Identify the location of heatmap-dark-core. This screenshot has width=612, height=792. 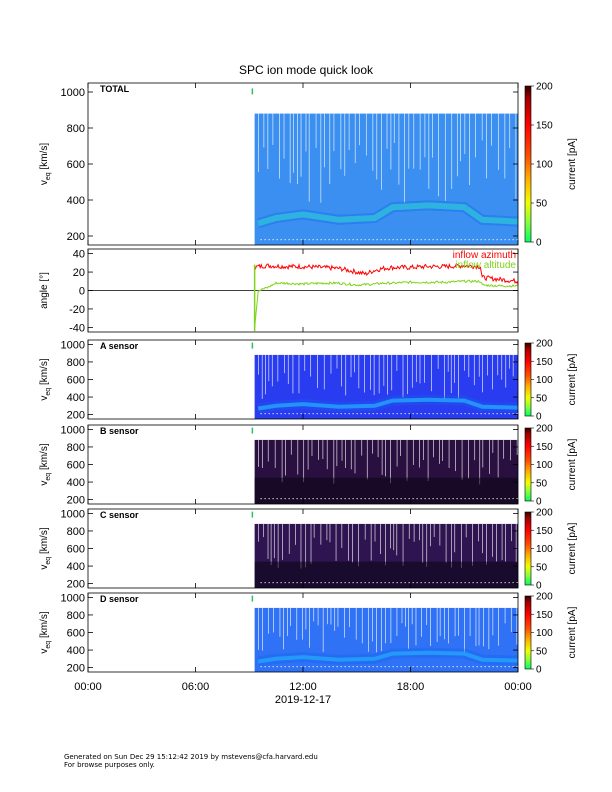
(386, 574).